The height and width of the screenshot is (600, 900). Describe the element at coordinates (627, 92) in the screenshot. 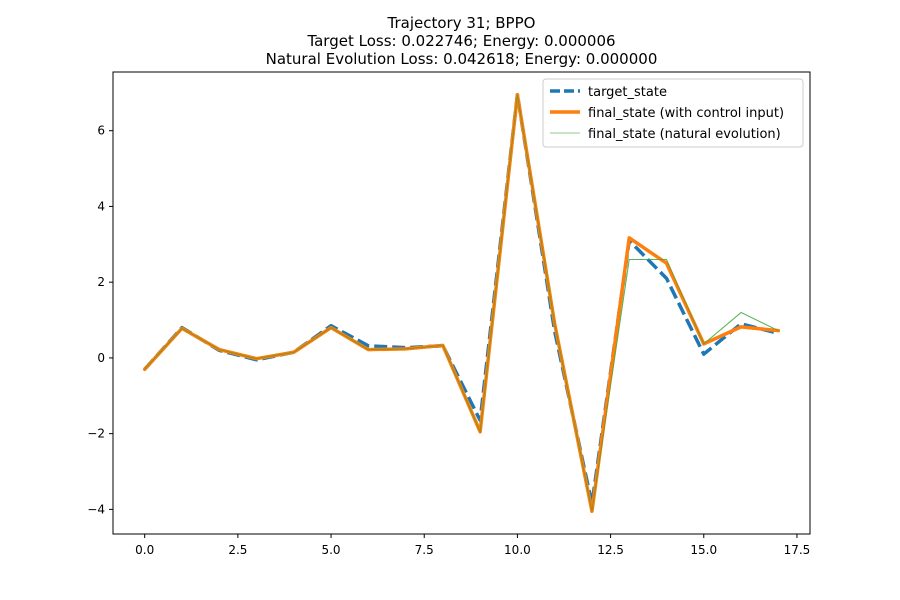

I see `legend-label: target_state` at that location.